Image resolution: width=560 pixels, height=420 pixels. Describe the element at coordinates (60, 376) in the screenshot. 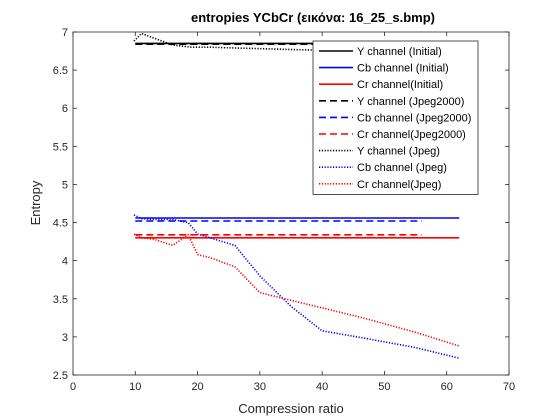

I see `y-tick-label: 2.5` at that location.